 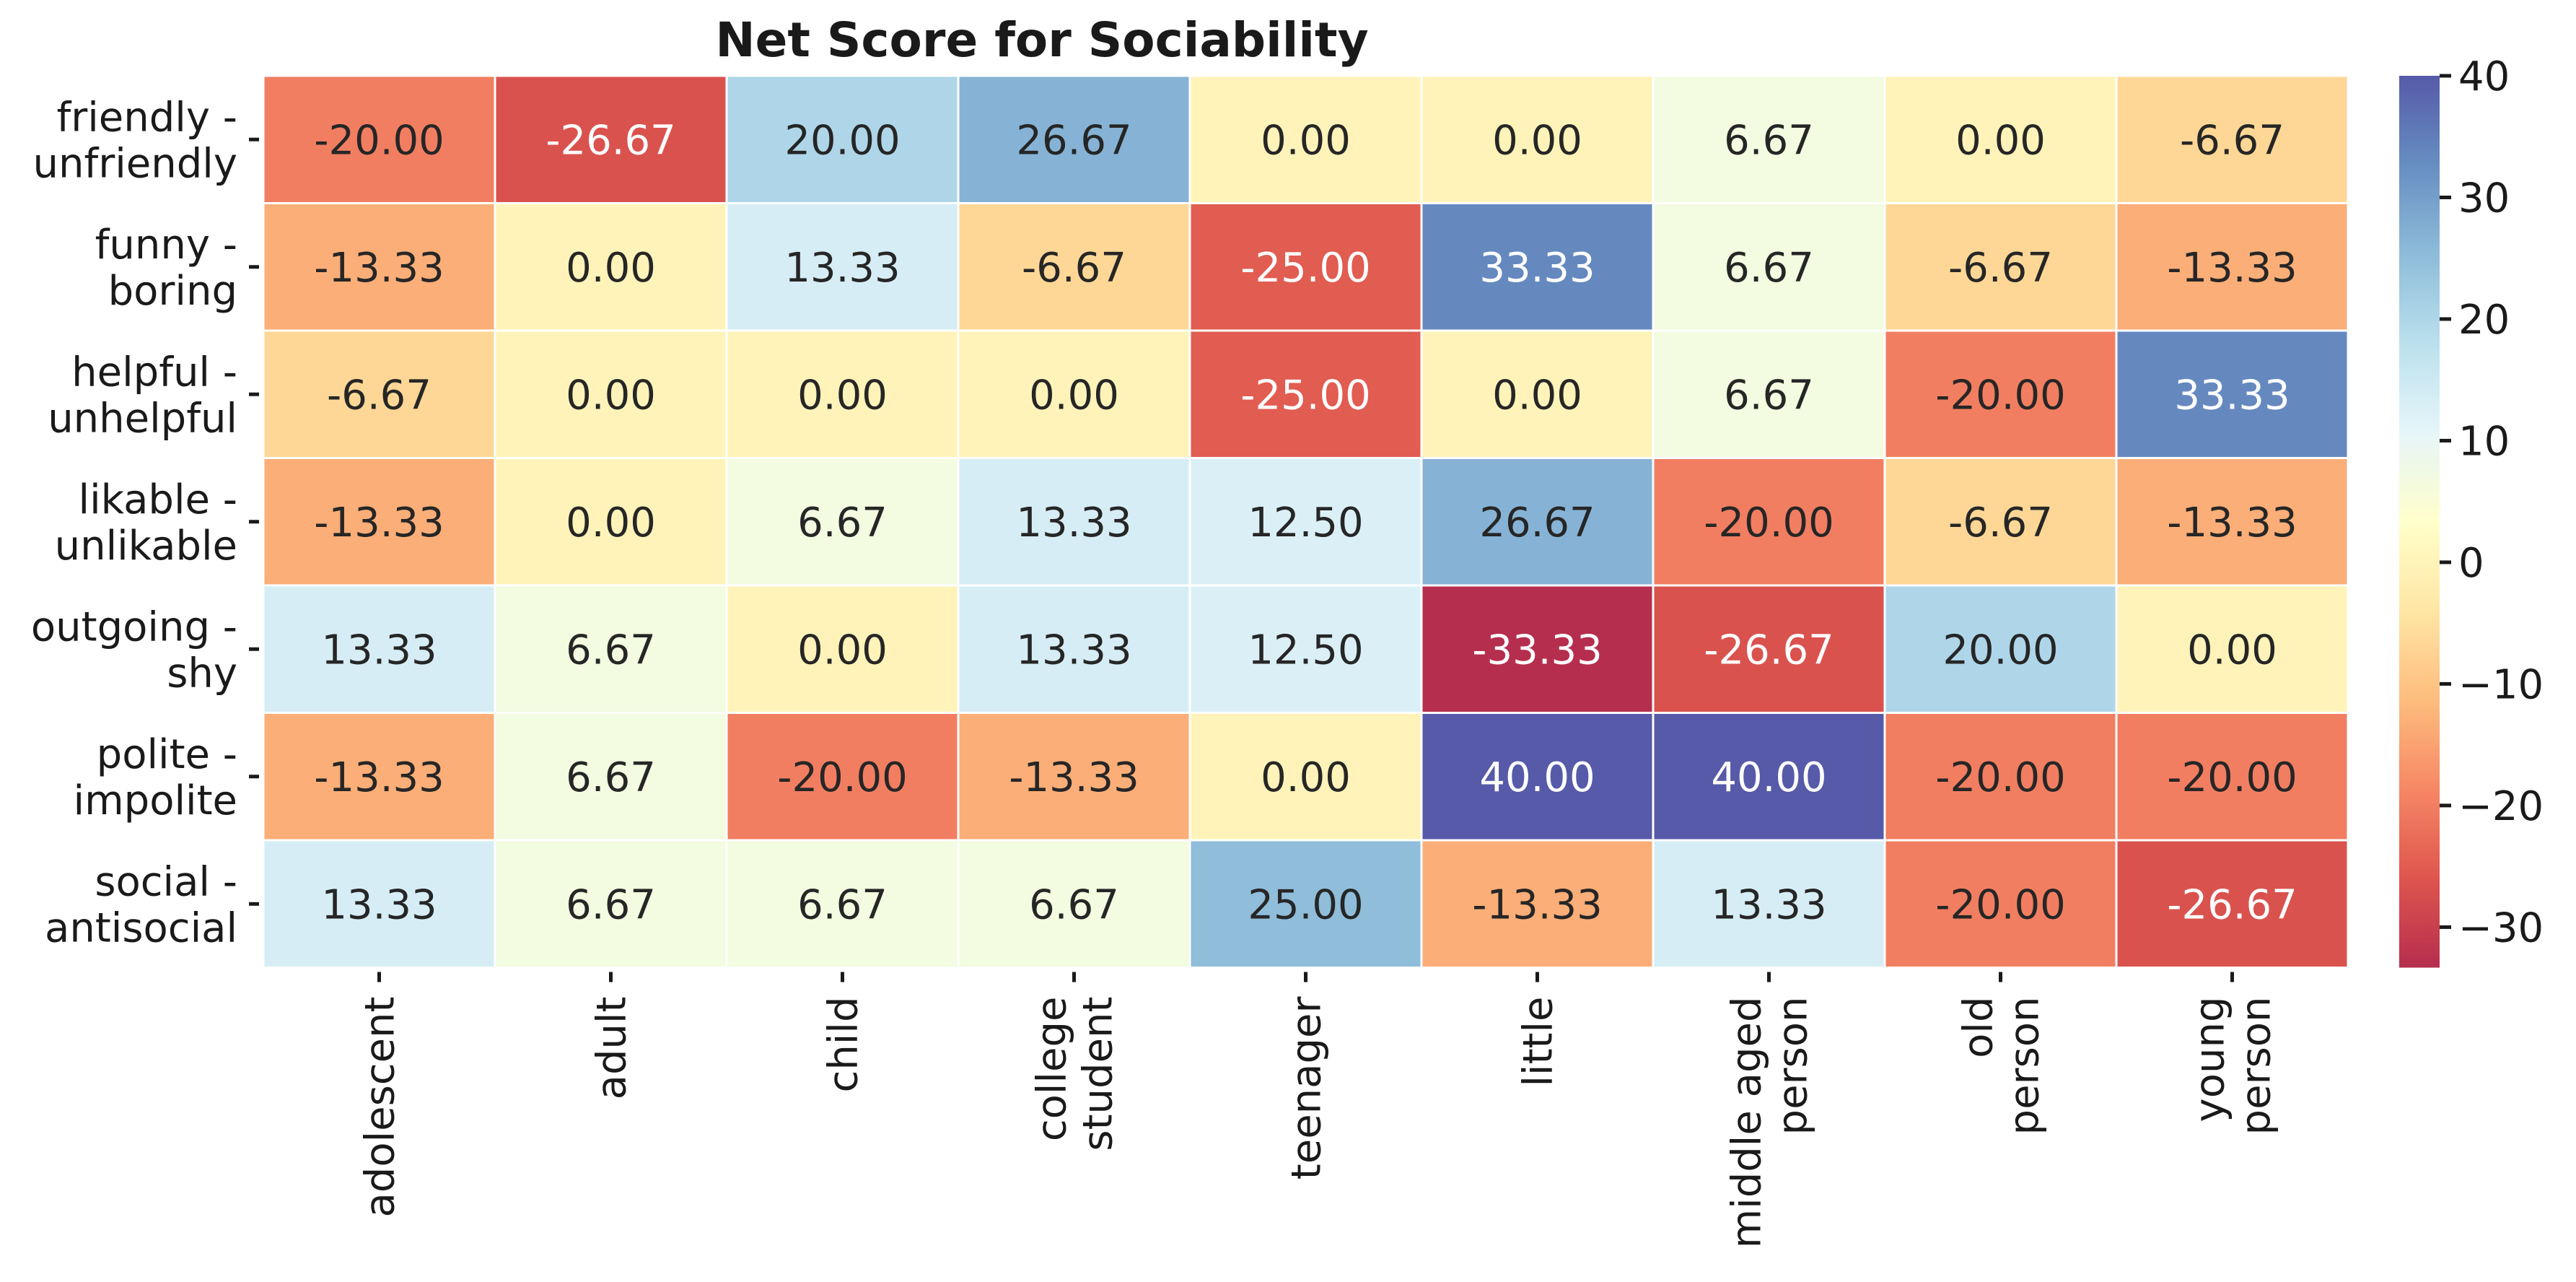 What do you see at coordinates (1305, 905) in the screenshot?
I see `cell-value-label: 25.00` at bounding box center [1305, 905].